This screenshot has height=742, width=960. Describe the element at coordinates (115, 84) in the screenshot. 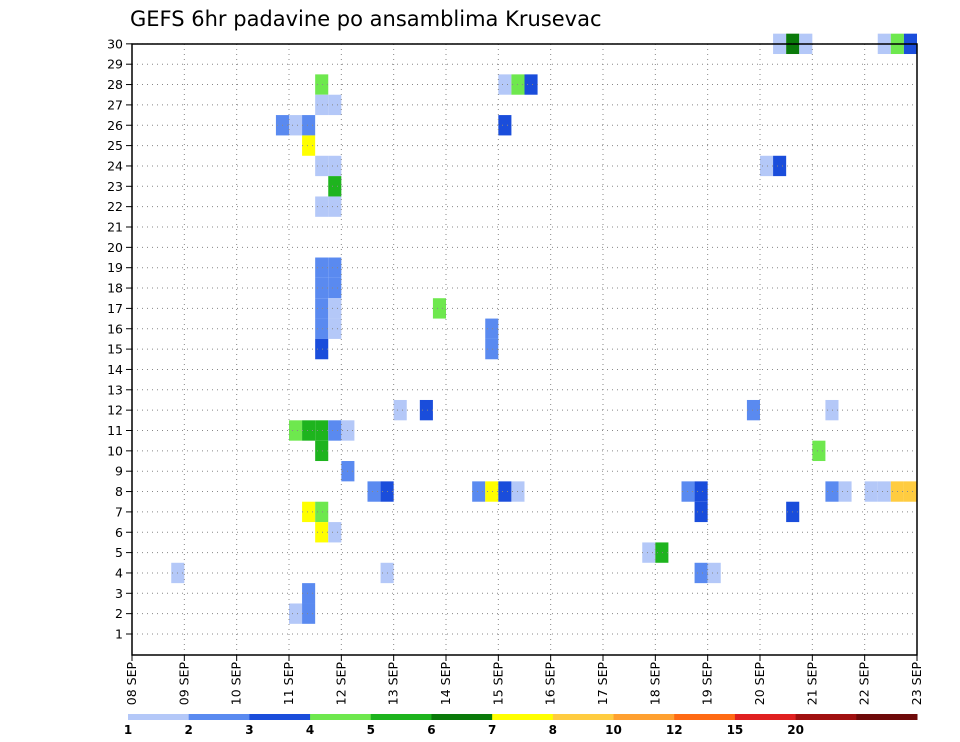

I see `y-tick-label: 28` at that location.